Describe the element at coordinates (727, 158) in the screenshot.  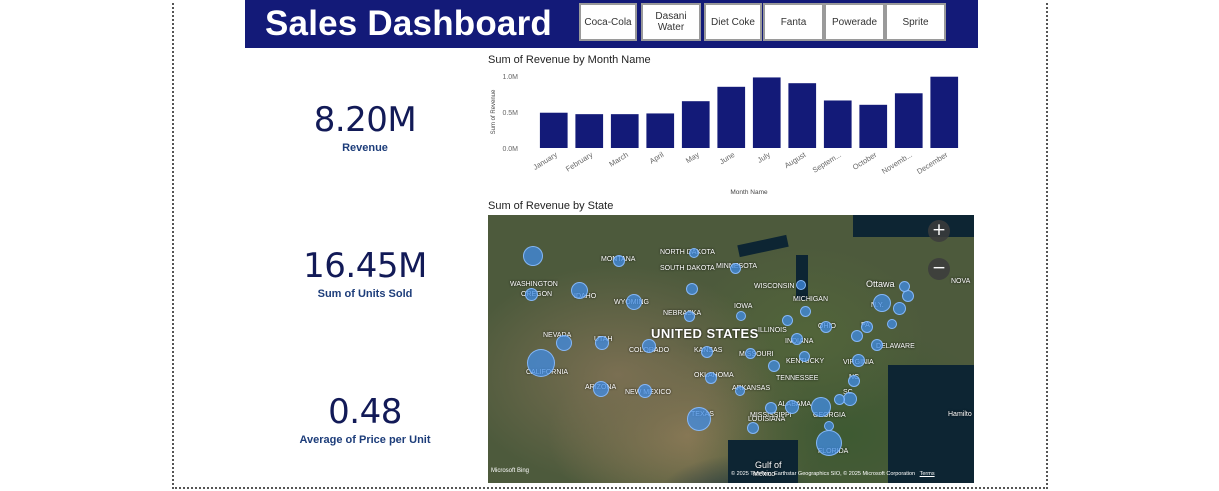
I see `x-tick-label: June` at that location.